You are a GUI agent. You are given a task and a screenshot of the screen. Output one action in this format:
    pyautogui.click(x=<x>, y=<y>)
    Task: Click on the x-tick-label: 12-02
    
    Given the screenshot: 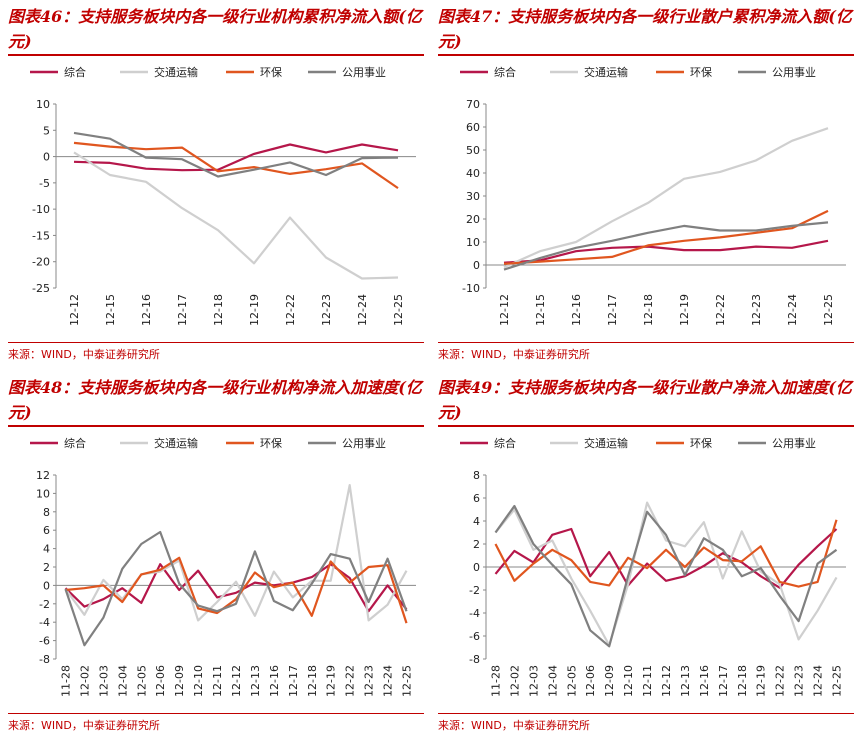 What is the action you would take?
    pyautogui.click(x=514, y=681)
    